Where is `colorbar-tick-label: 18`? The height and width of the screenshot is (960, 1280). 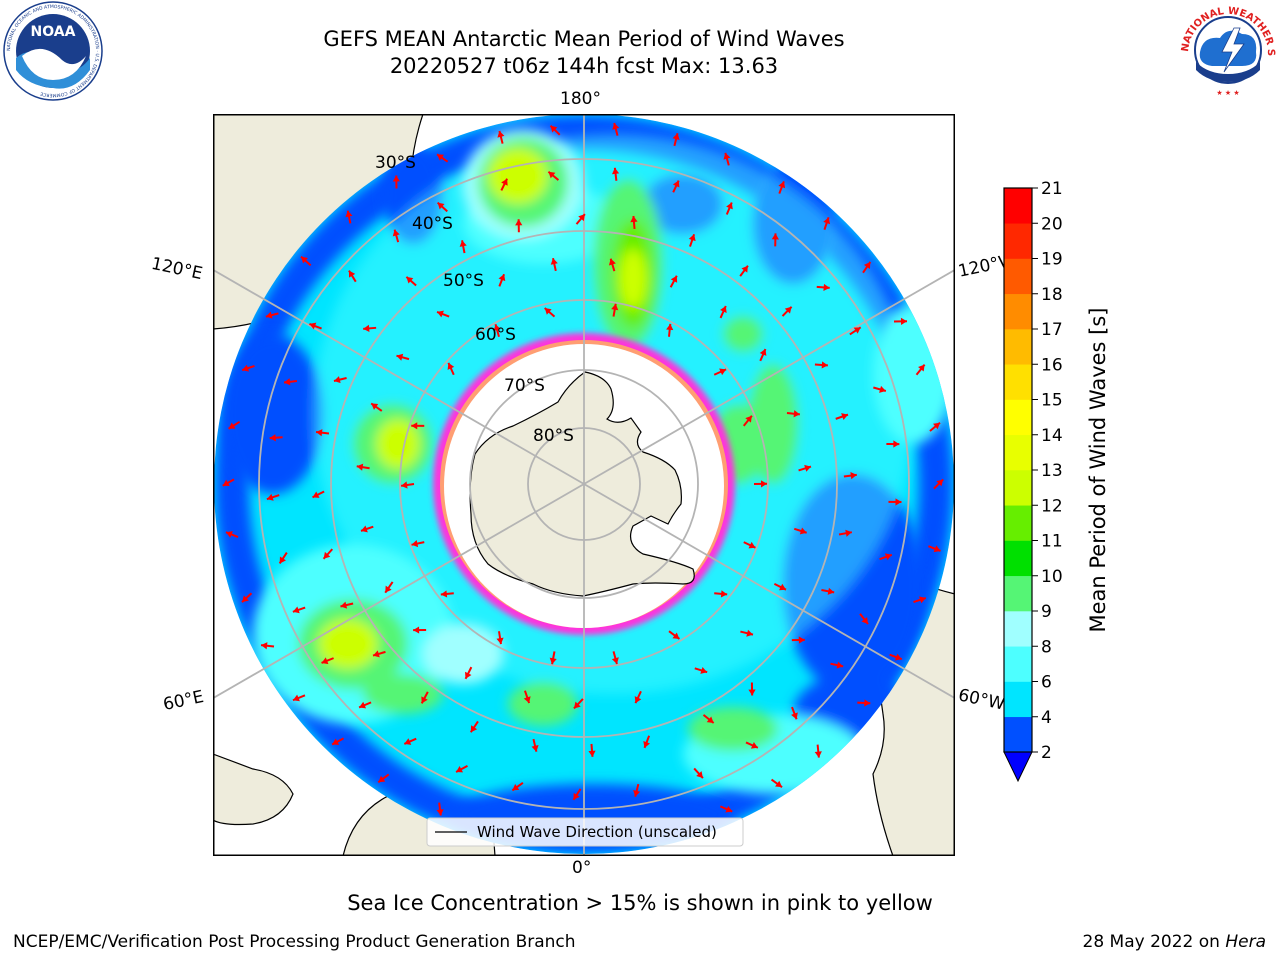 colorbar-tick-label: 18 is located at coordinates (1052, 295).